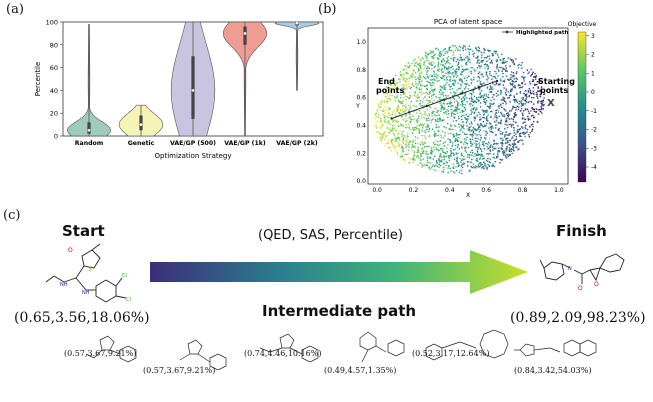 Image resolution: width=653 pixels, height=402 pixels. Describe the element at coordinates (497, 81) in the screenshot. I see `path-point` at that location.